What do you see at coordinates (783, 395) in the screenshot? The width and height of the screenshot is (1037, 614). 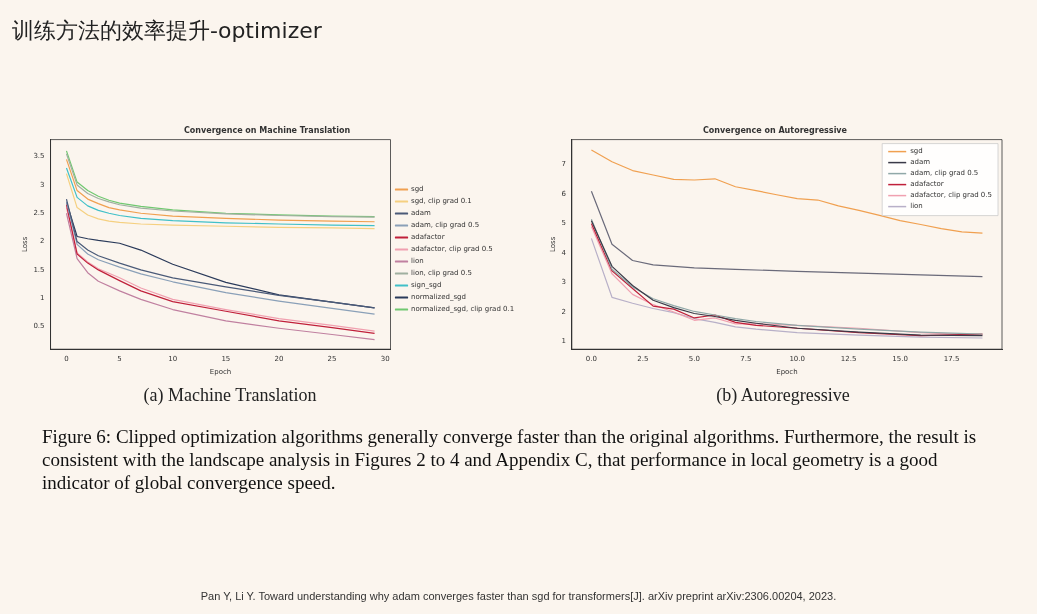 I see `text: (b) Autoregressive` at bounding box center [783, 395].